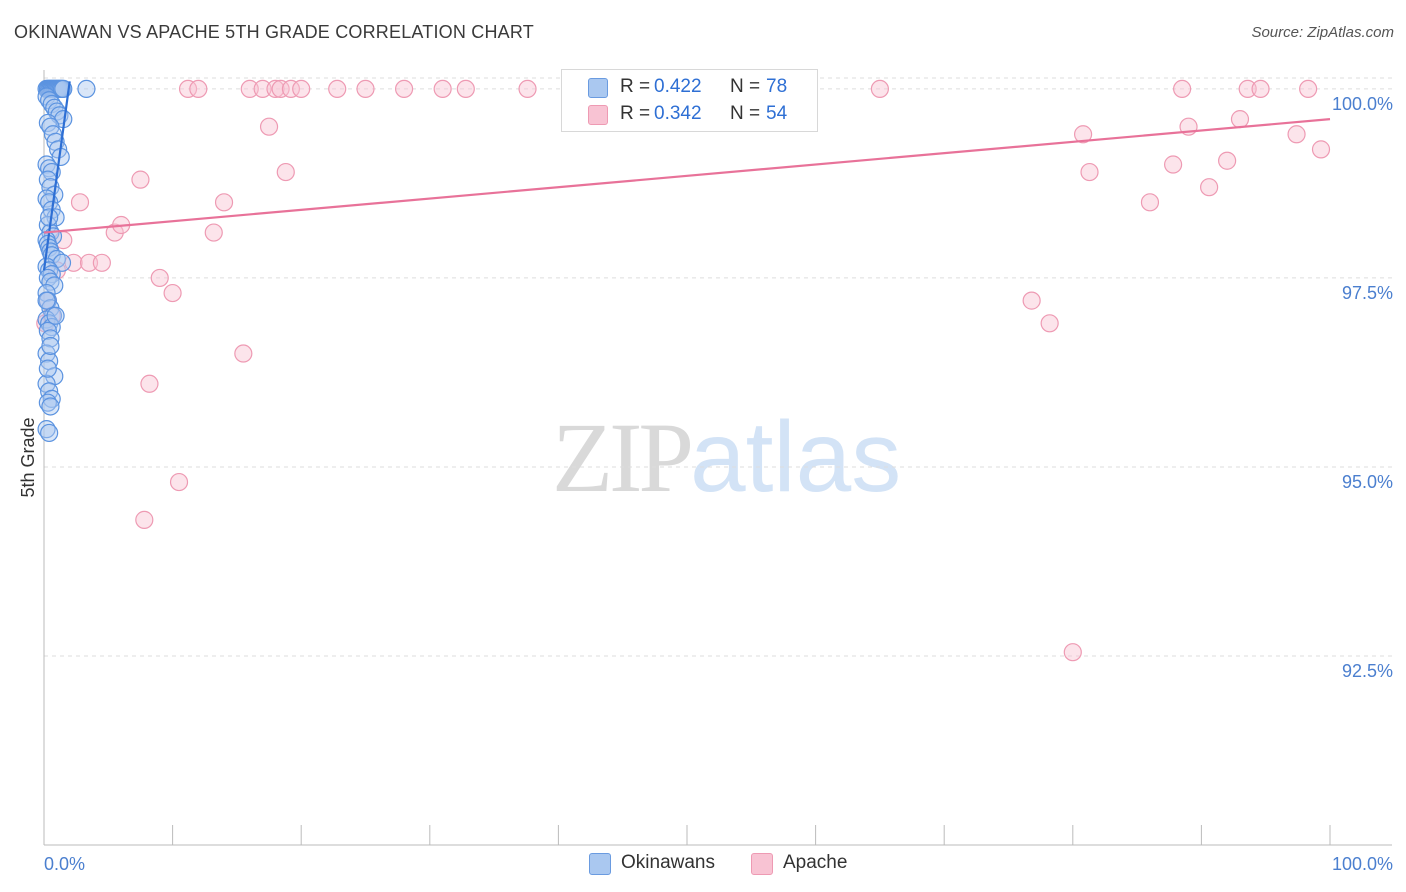 The image size is (1406, 892). What do you see at coordinates (1367, 482) in the screenshot?
I see `y-tick-label: 95.0%` at bounding box center [1367, 482].